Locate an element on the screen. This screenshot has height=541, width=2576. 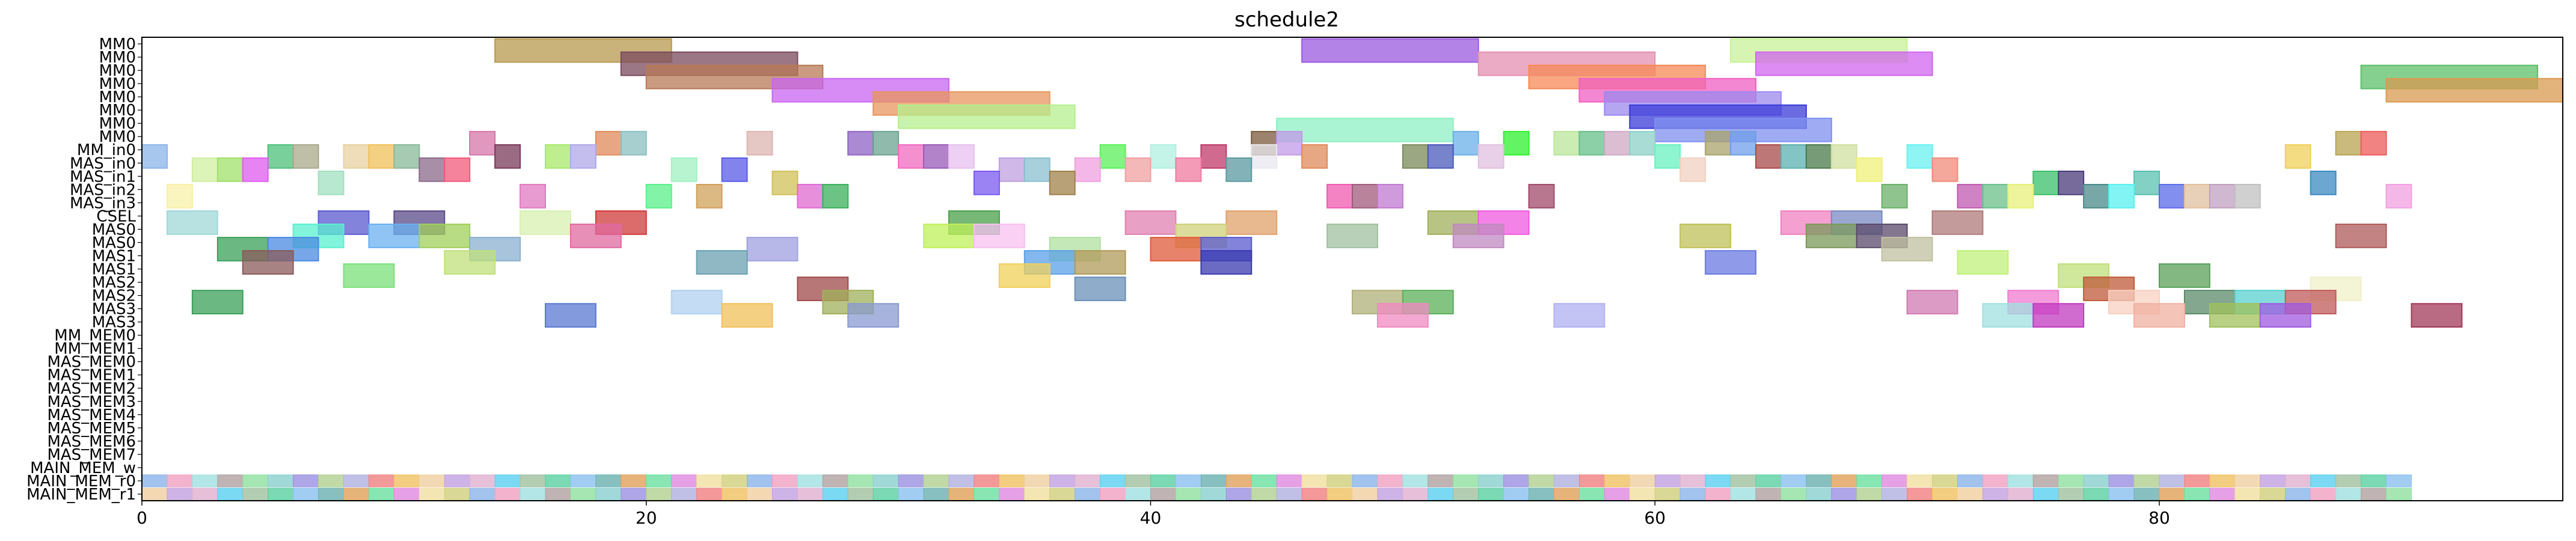
y-tick-label: MAS_in2 is located at coordinates (103, 190).